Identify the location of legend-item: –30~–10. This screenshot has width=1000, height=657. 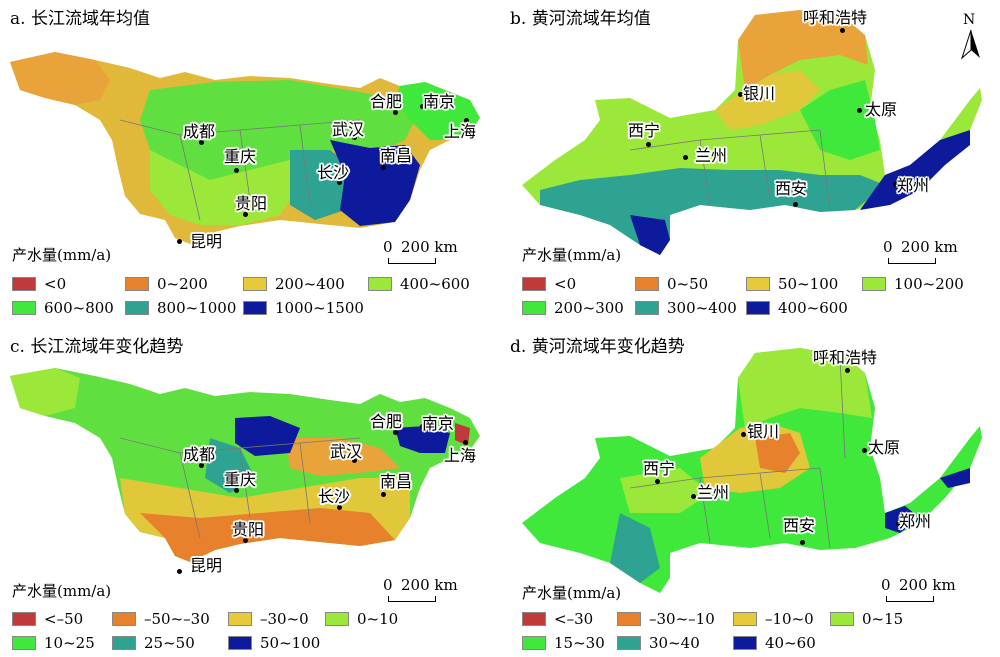
(666, 619).